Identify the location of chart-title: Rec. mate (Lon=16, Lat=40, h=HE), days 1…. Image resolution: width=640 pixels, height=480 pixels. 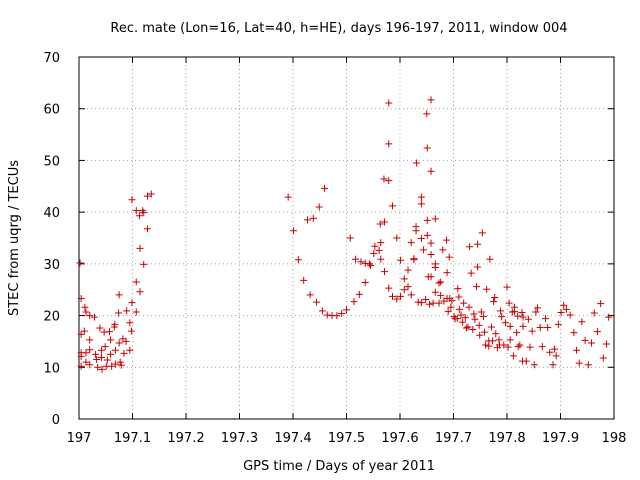
(338, 28).